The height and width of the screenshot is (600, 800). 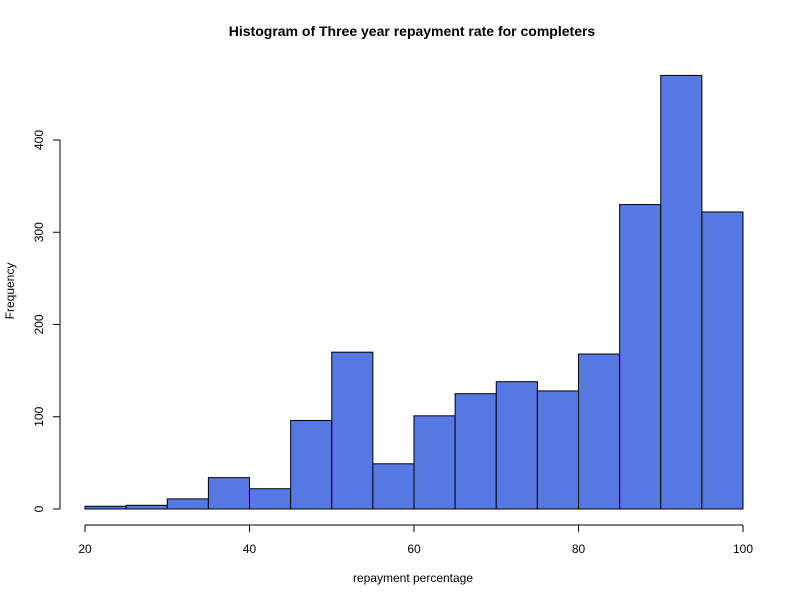 I want to click on x-tick-label: 100, so click(x=743, y=549).